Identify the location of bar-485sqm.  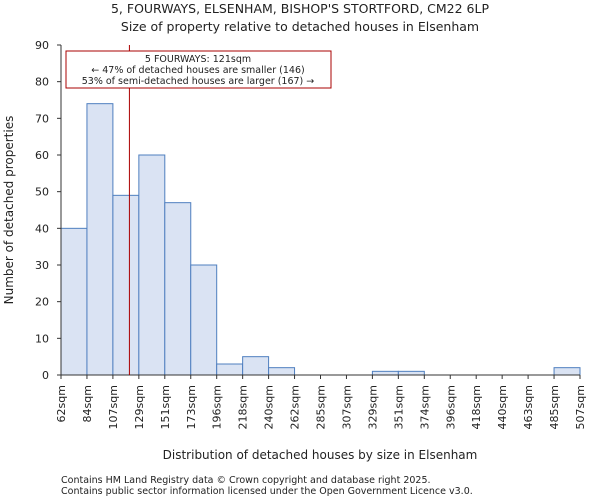
(567, 371).